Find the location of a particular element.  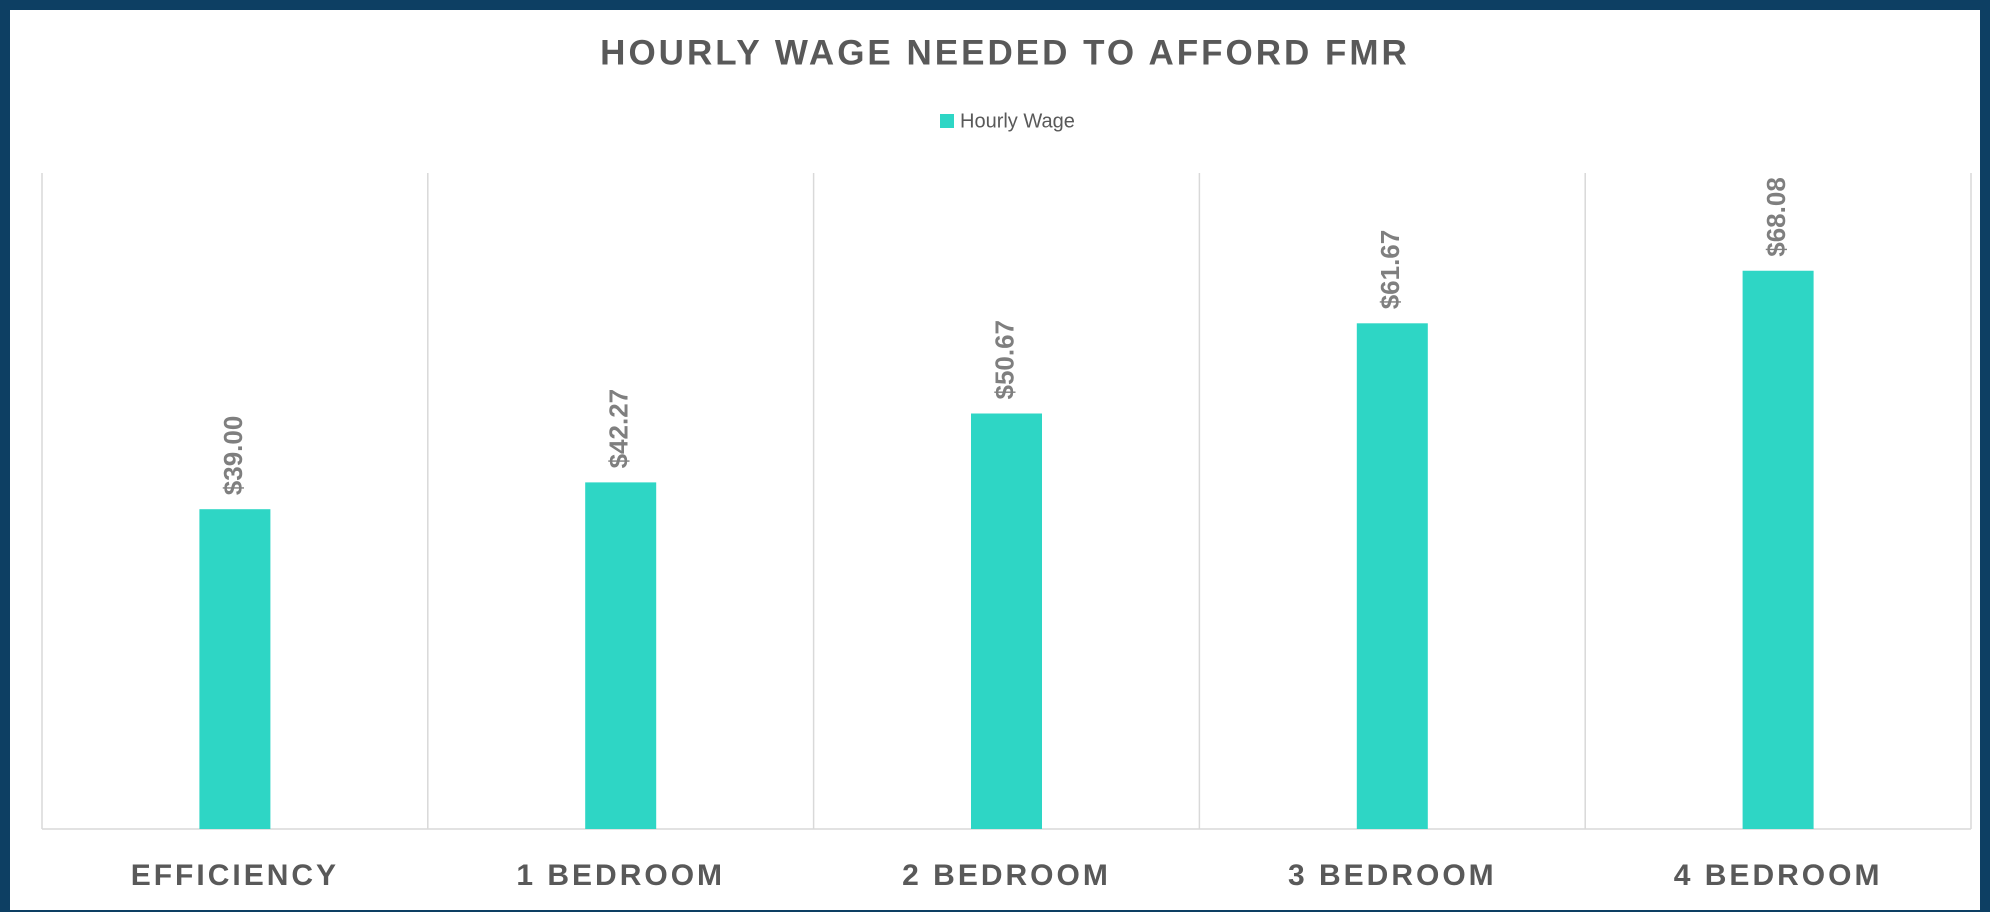

data-label: $68.08 is located at coordinates (1776, 217).